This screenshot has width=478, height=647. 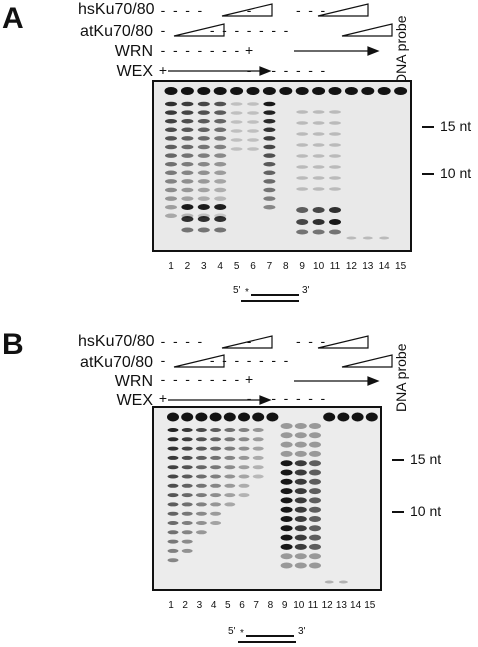 What do you see at coordinates (302, 266) in the screenshot?
I see `lane-number: 9` at bounding box center [302, 266].